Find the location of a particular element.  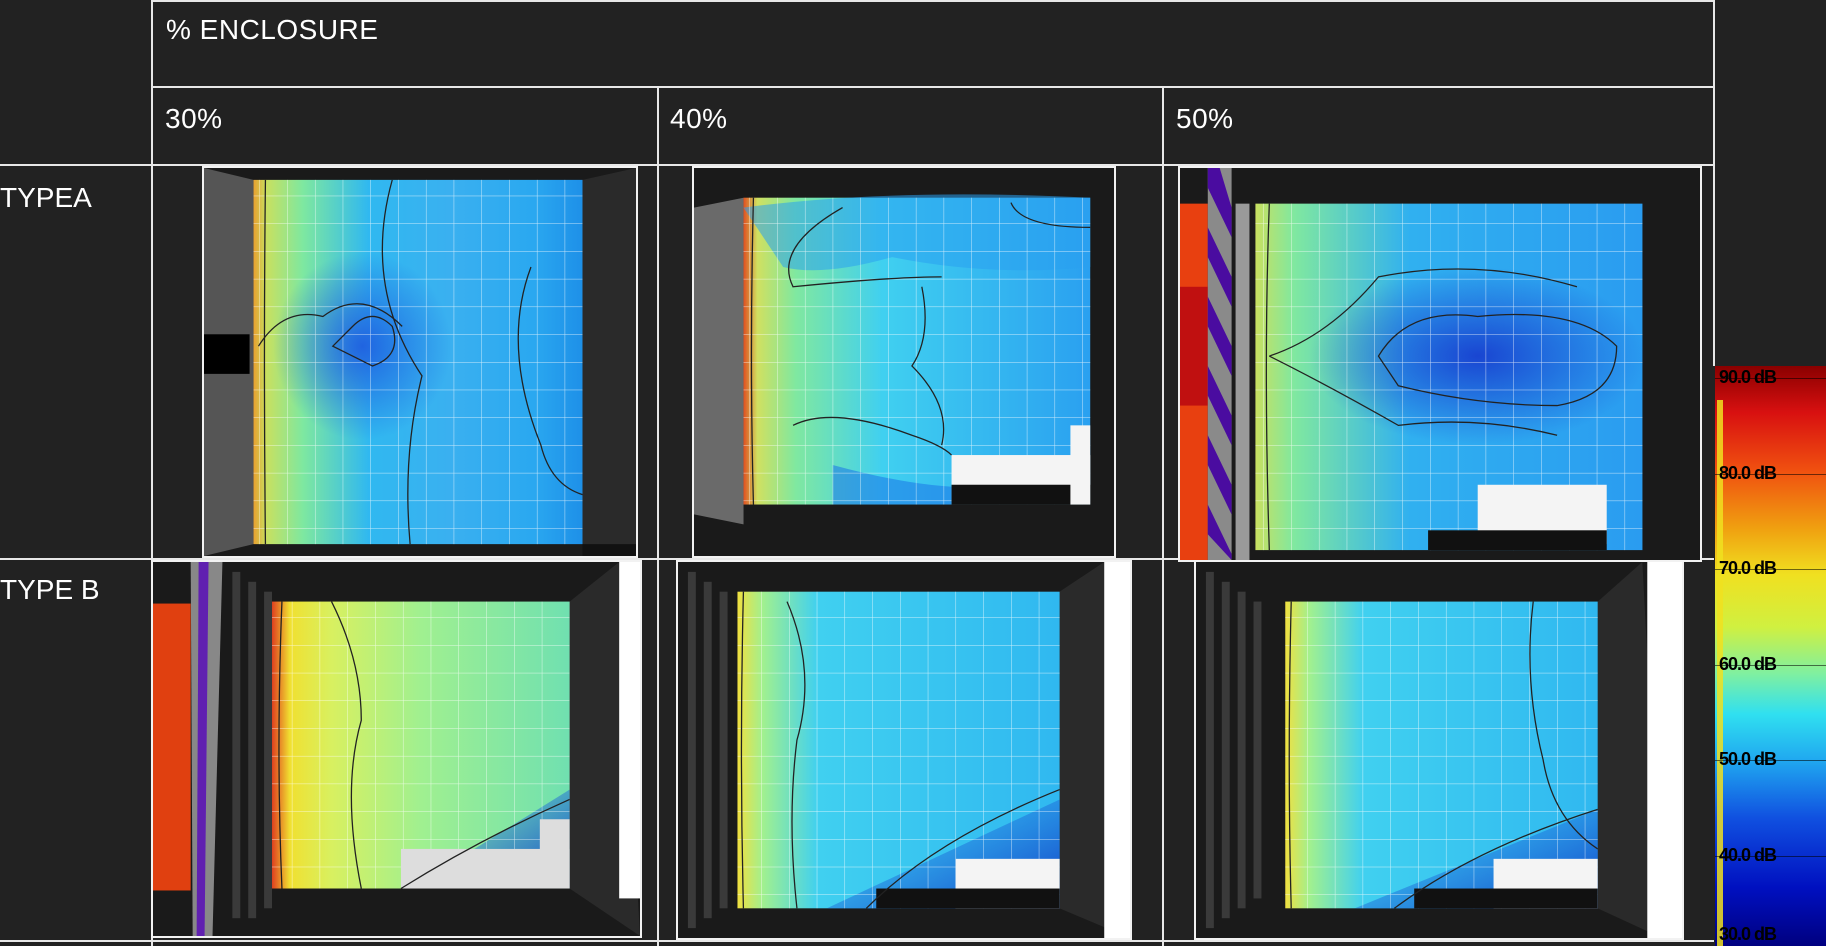

column-header-50: 50% is located at coordinates (1205, 118).